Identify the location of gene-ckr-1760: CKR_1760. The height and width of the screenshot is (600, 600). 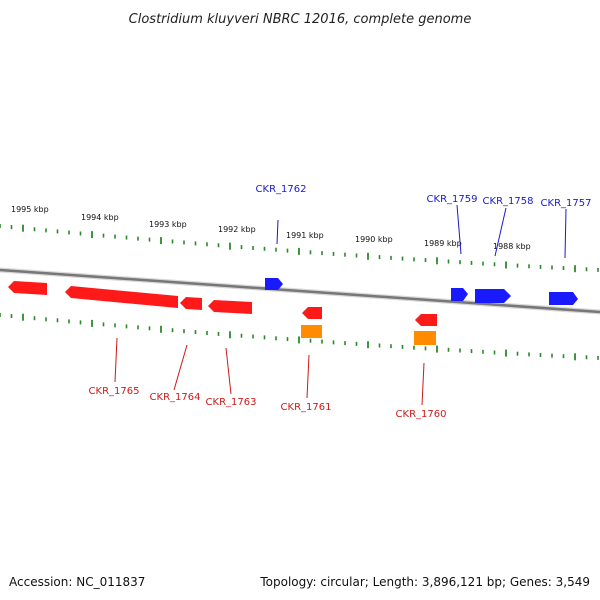
(421, 367).